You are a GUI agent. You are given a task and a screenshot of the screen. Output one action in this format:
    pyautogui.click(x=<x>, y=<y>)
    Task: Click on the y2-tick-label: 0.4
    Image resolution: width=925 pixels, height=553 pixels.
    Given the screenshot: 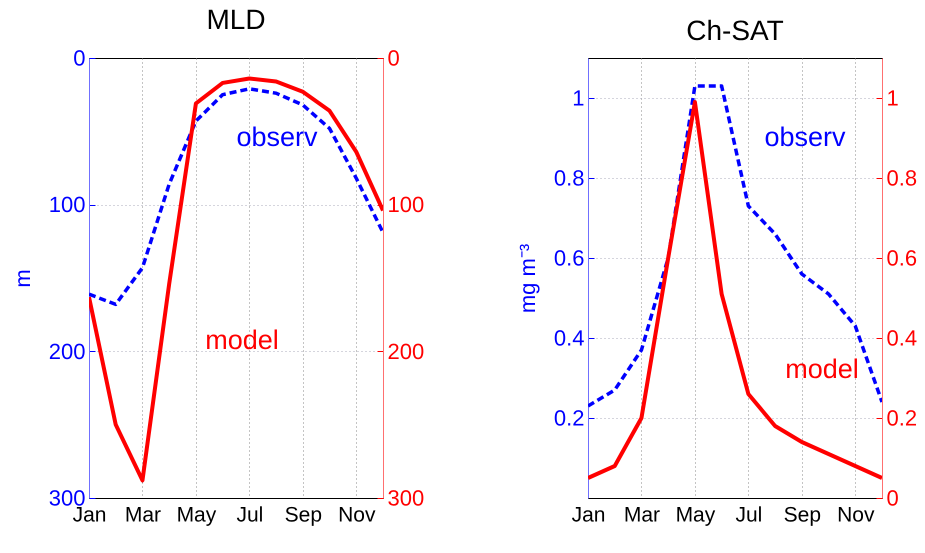 What is the action you would take?
    pyautogui.click(x=902, y=338)
    